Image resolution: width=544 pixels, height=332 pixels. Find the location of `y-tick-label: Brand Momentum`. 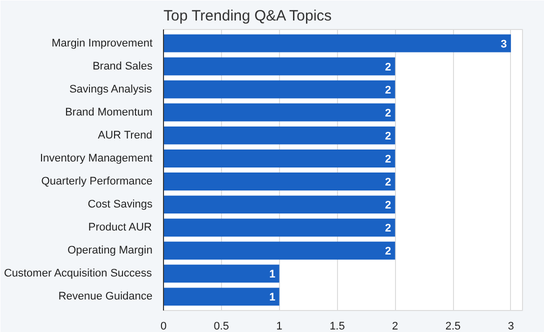

y-tick-label: Brand Momentum is located at coordinates (109, 112).